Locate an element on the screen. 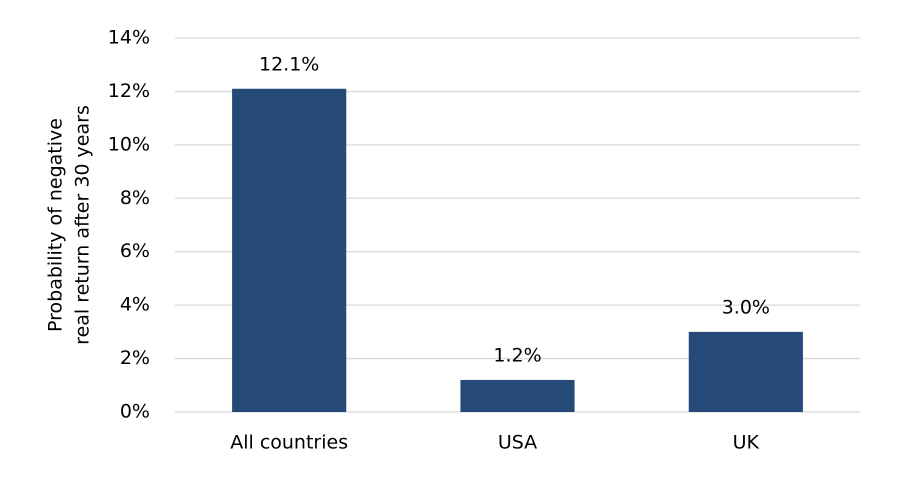 This screenshot has height=498, width=904. y-tick-label: 10% is located at coordinates (129, 144).